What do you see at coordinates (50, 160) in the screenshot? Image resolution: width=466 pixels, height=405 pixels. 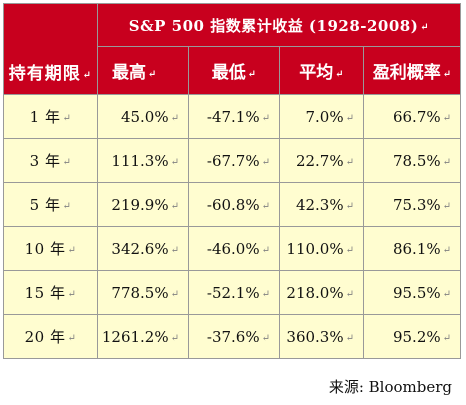 I see `period-cell: 3 年 ↵` at bounding box center [50, 160].